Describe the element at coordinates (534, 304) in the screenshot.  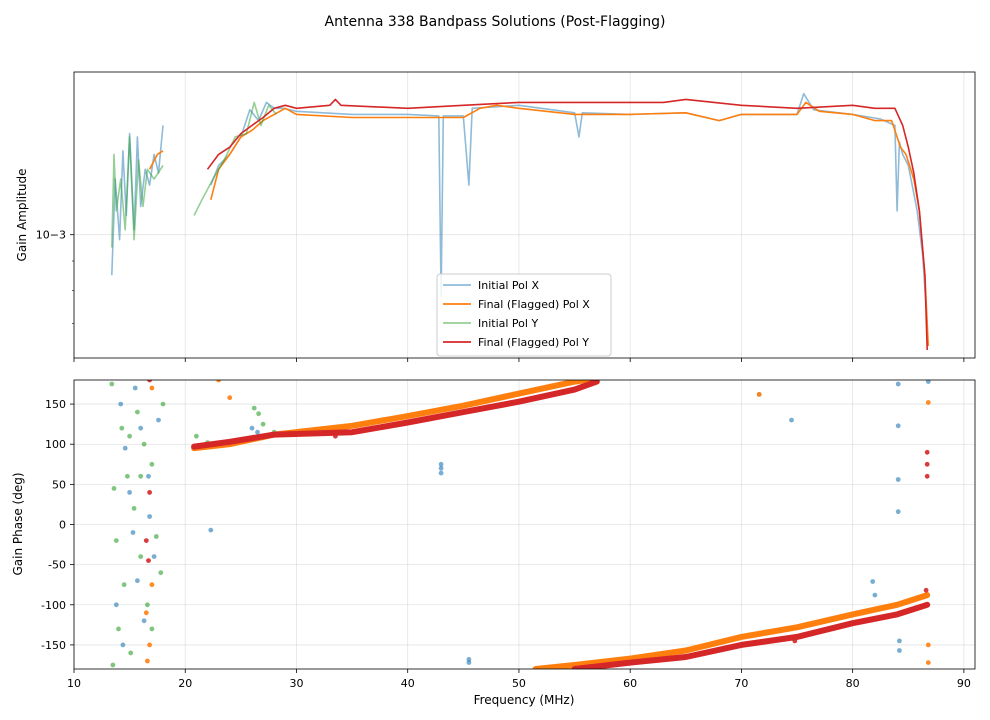
I see `legend-label-final_x: Final (Flagged) Pol X` at that location.